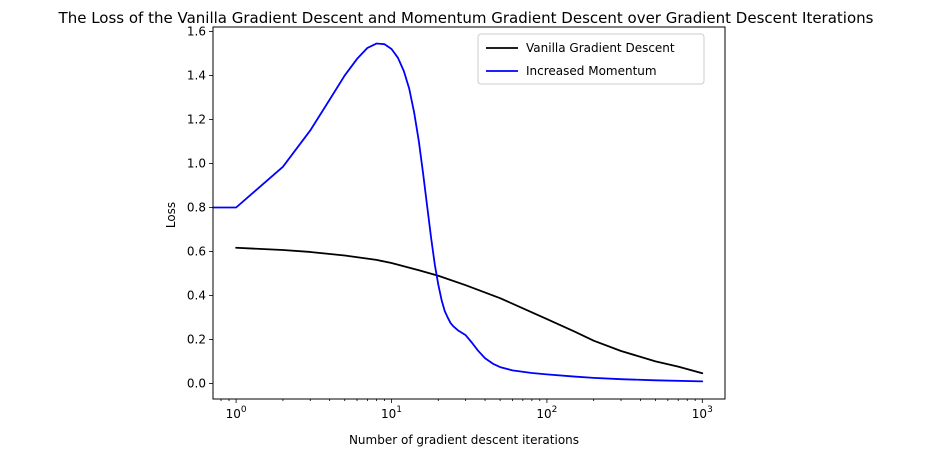 The width and height of the screenshot is (925, 457). Describe the element at coordinates (464, 440) in the screenshot. I see `x-axis-label: Number of gradient descent iterations` at that location.